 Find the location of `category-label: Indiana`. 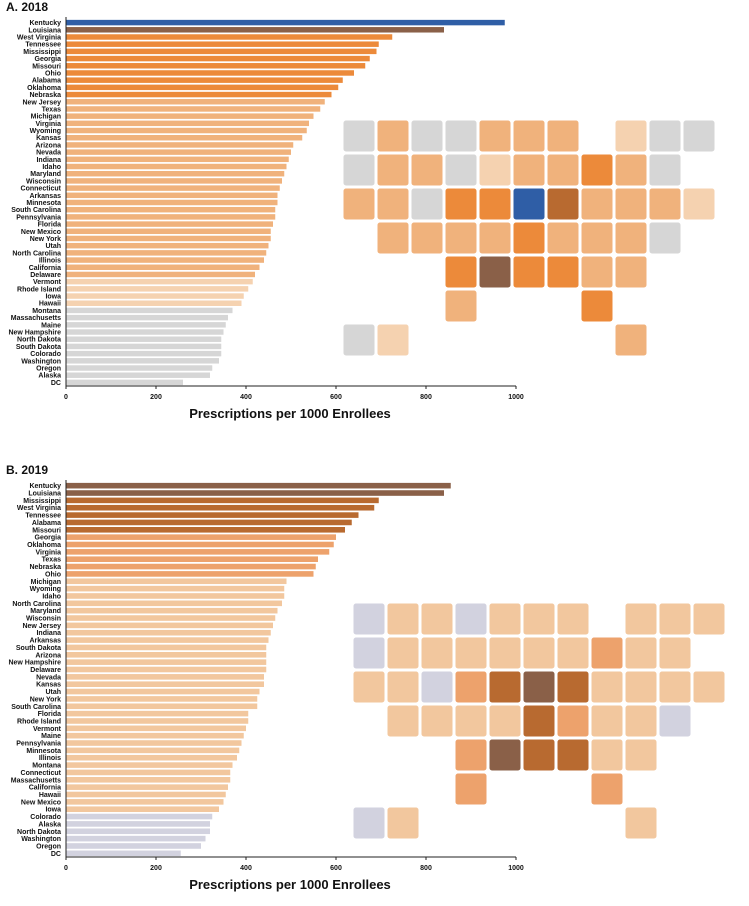

category-label: Indiana is located at coordinates (48, 633).